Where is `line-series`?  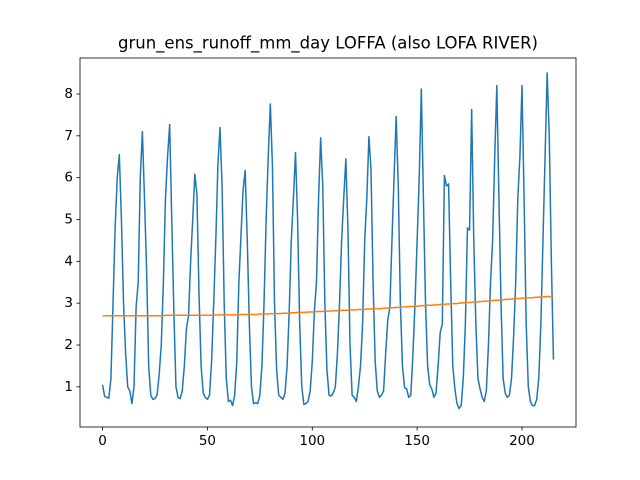
line-series is located at coordinates (328, 306).